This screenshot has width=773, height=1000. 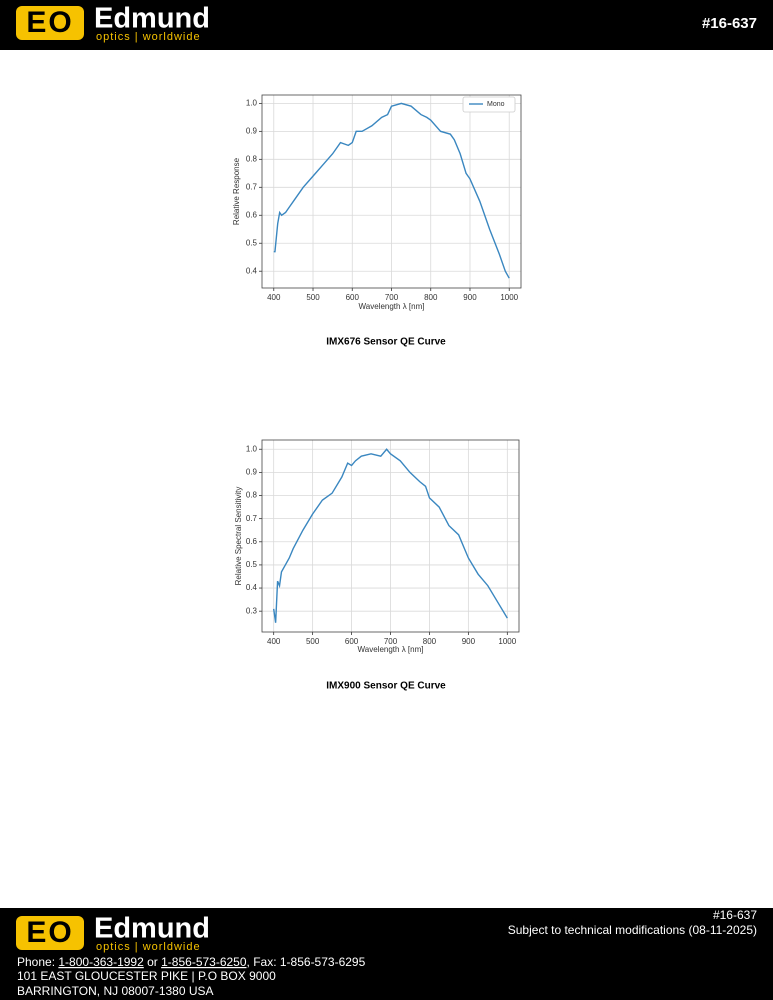 I want to click on y-tick-label: 0.3, so click(x=252, y=610).